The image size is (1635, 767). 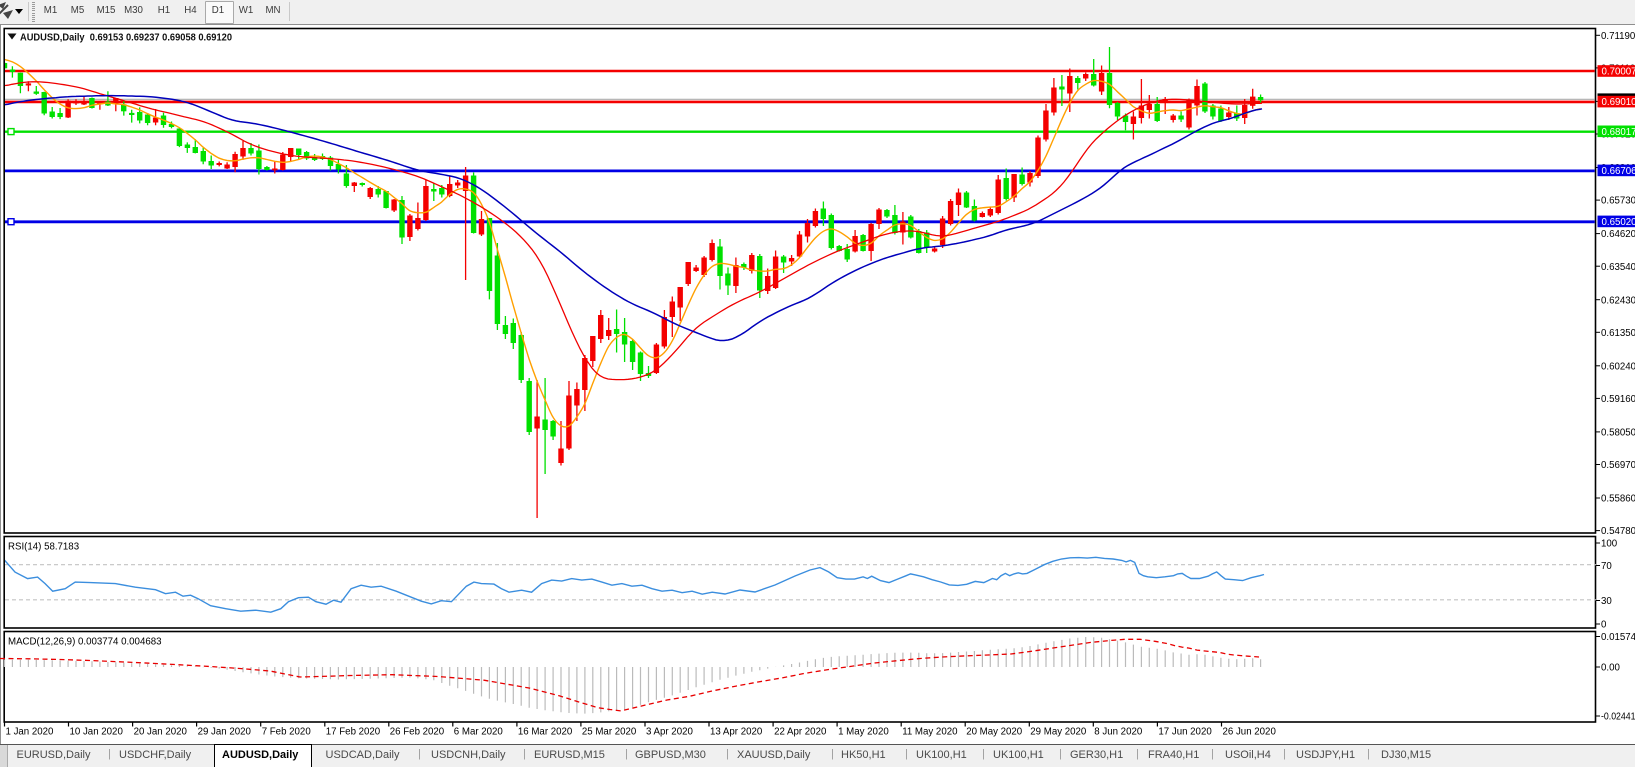 What do you see at coordinates (609, 732) in the screenshot?
I see `svg-text: 25 Mar 2020` at bounding box center [609, 732].